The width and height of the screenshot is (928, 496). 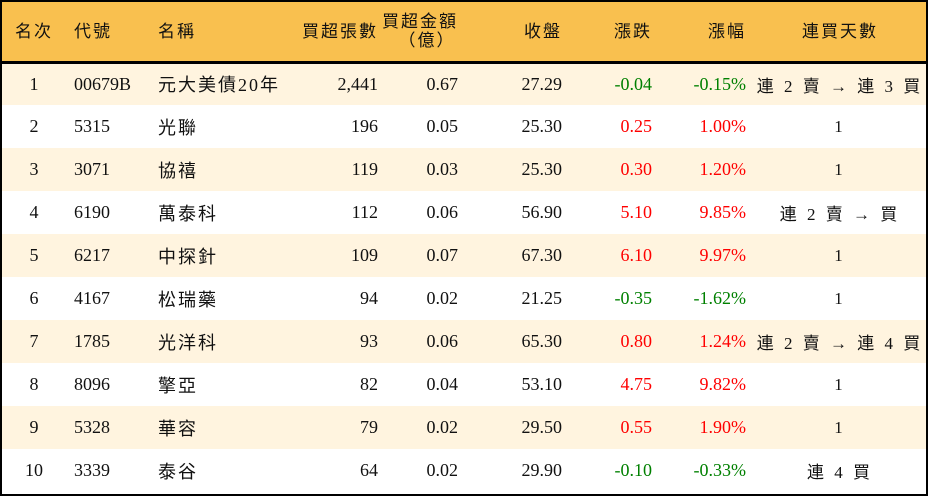 I want to click on header-consecutive-days: 連買天數, so click(x=840, y=33).